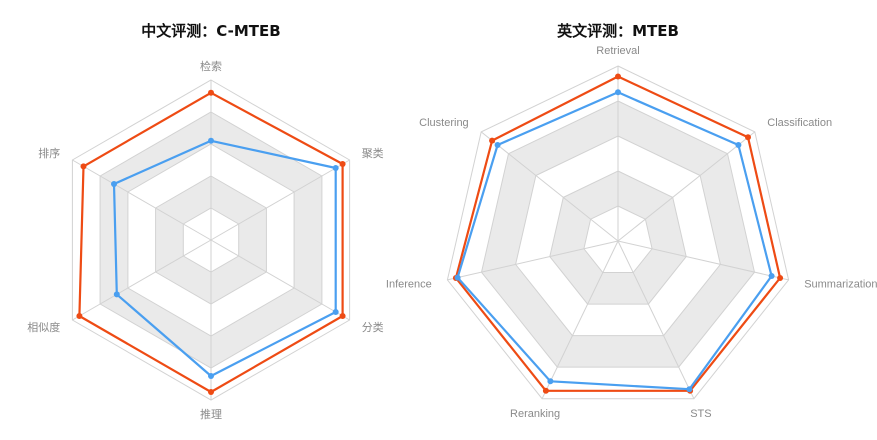  I want to click on cmteb-axis-label: 相似度, so click(43, 327).